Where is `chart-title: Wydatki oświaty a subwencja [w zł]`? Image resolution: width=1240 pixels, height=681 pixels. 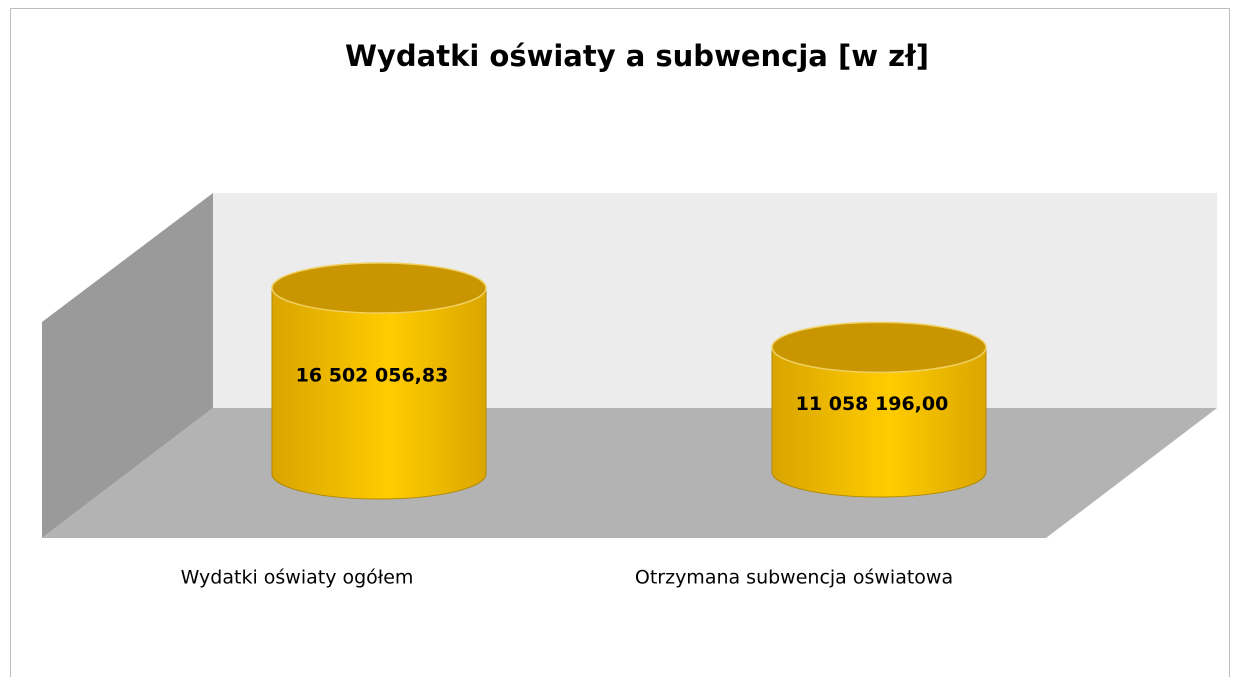
chart-title: Wydatki oświaty a subwencja [w zł] is located at coordinates (637, 56).